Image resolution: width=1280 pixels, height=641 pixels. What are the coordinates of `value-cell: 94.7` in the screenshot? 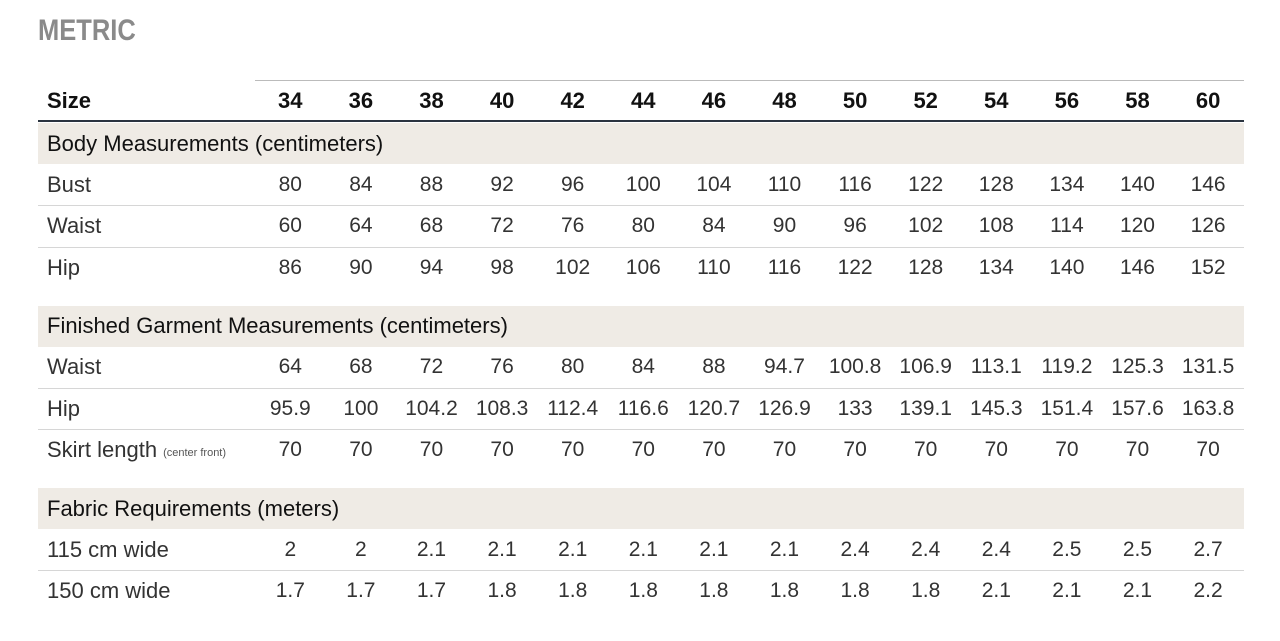 It's located at (784, 367).